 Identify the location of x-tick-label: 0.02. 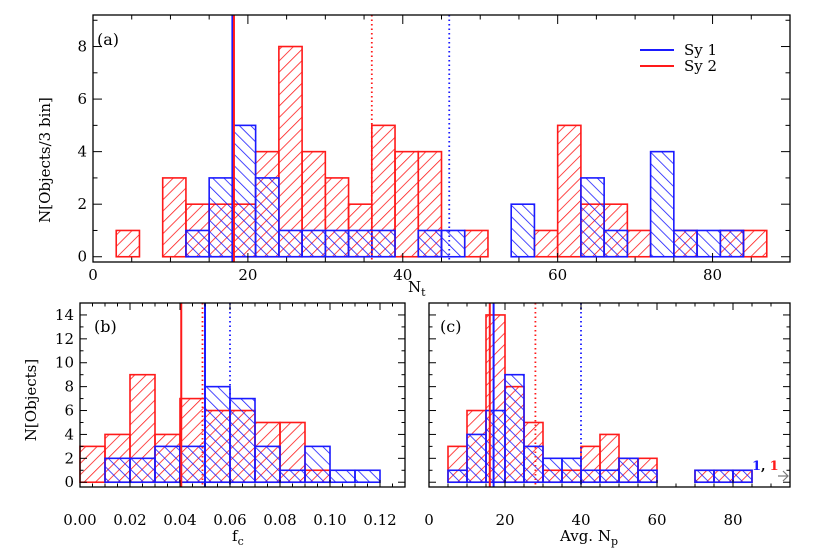
(129, 520).